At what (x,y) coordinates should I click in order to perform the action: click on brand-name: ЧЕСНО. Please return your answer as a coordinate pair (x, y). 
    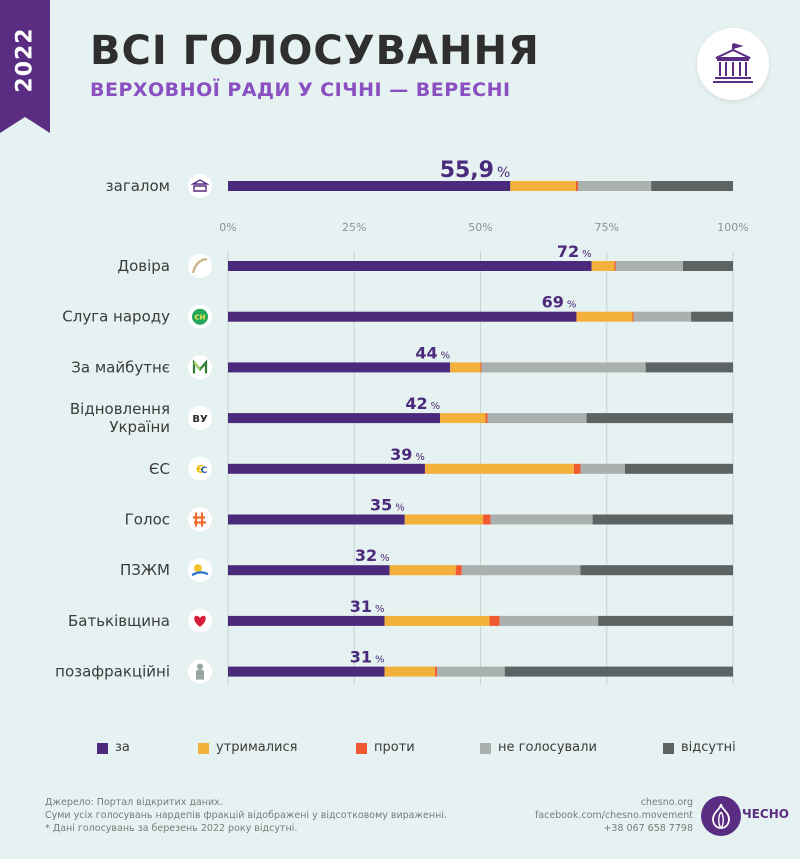
    Looking at the image, I should click on (765, 814).